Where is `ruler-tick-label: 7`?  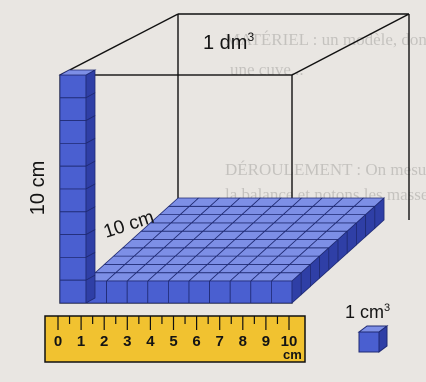 ruler-tick-label: 7 is located at coordinates (220, 341).